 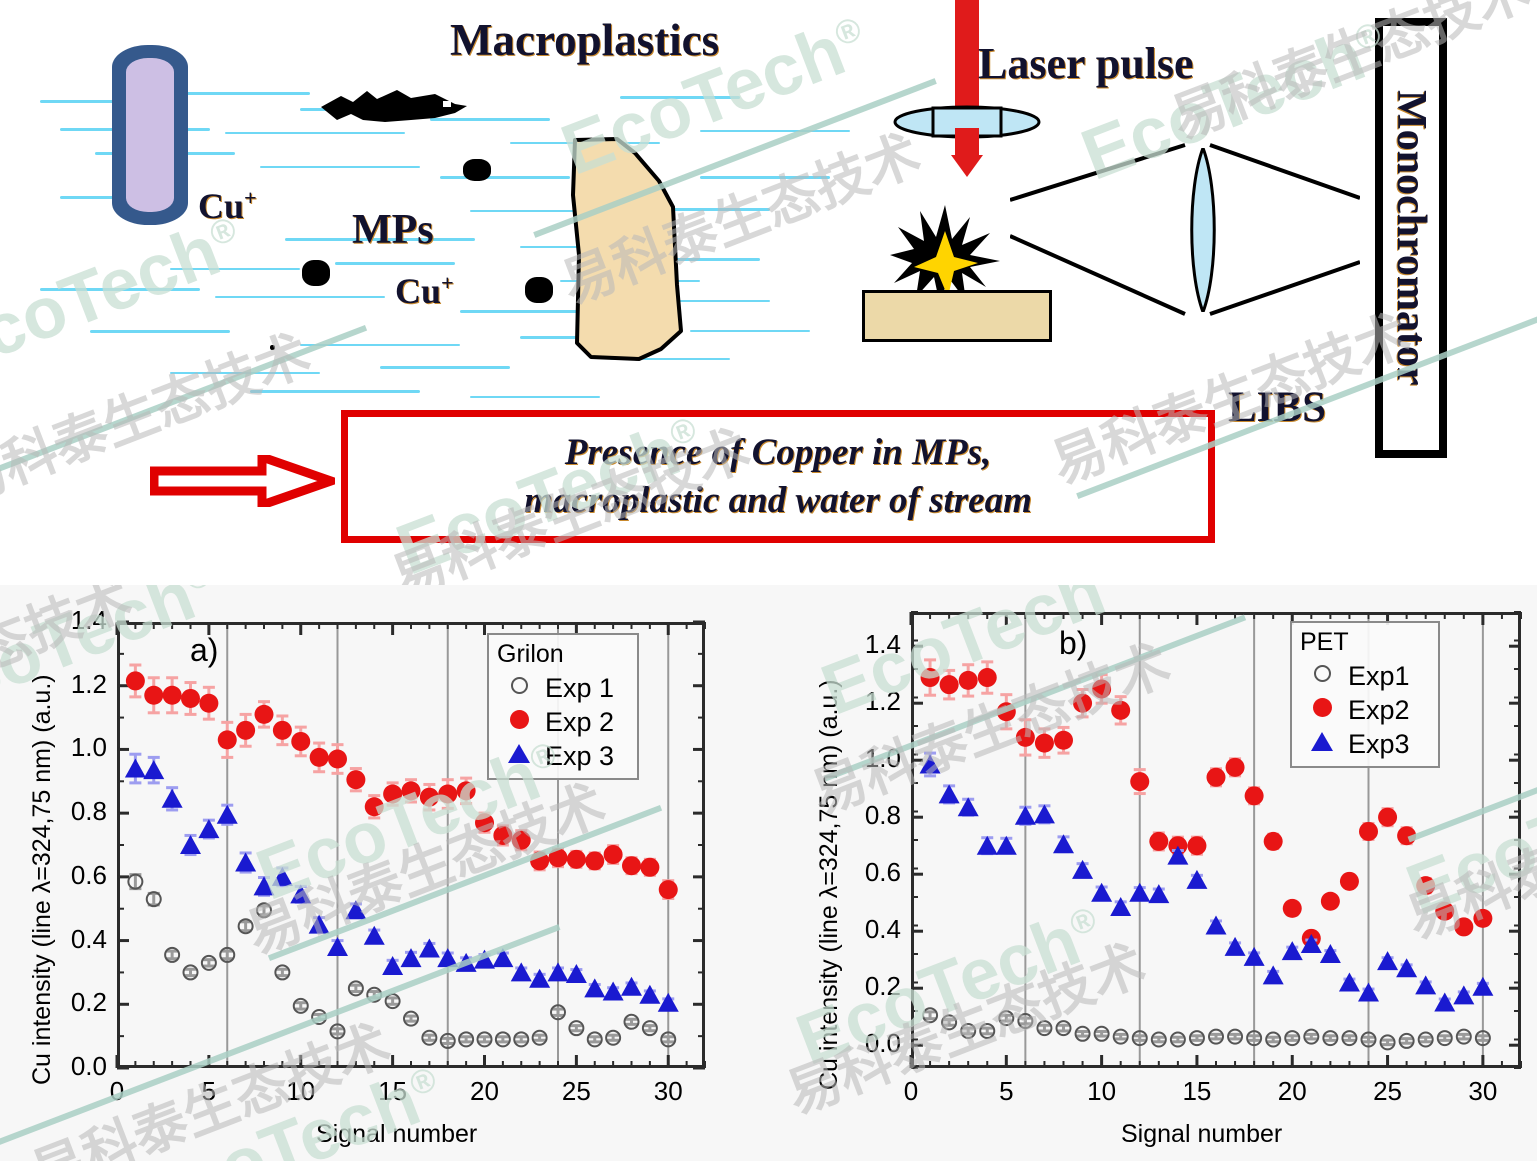 What do you see at coordinates (530, 654) in the screenshot?
I see `legend-title: Grilon` at bounding box center [530, 654].